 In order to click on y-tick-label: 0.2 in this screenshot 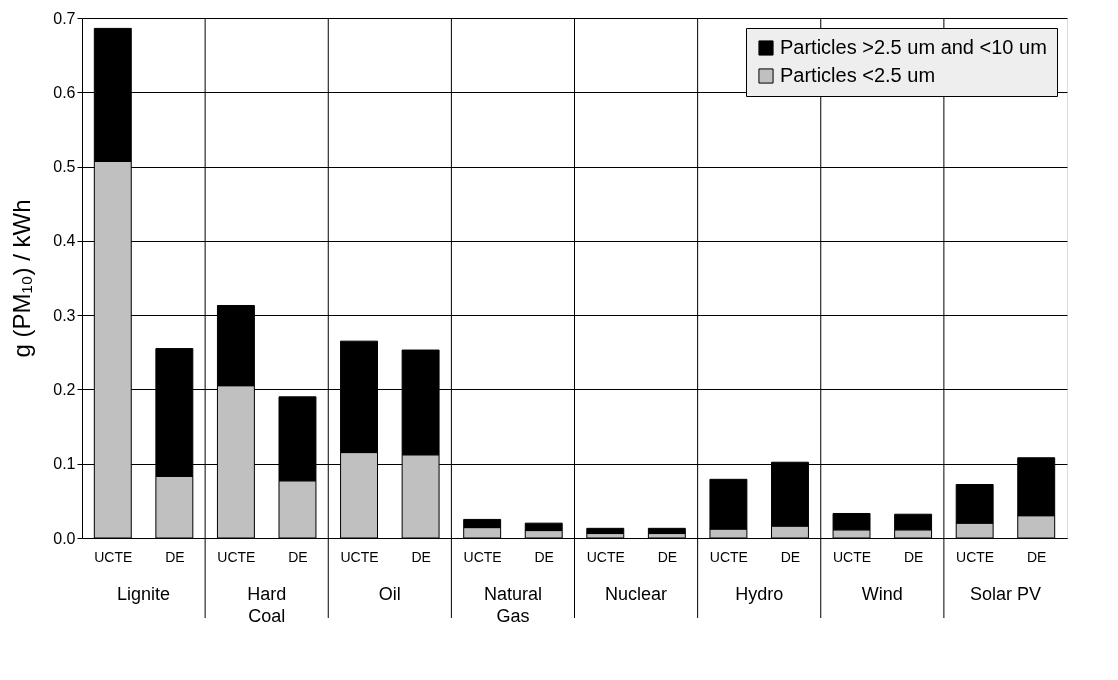, I will do `click(64, 389)`.